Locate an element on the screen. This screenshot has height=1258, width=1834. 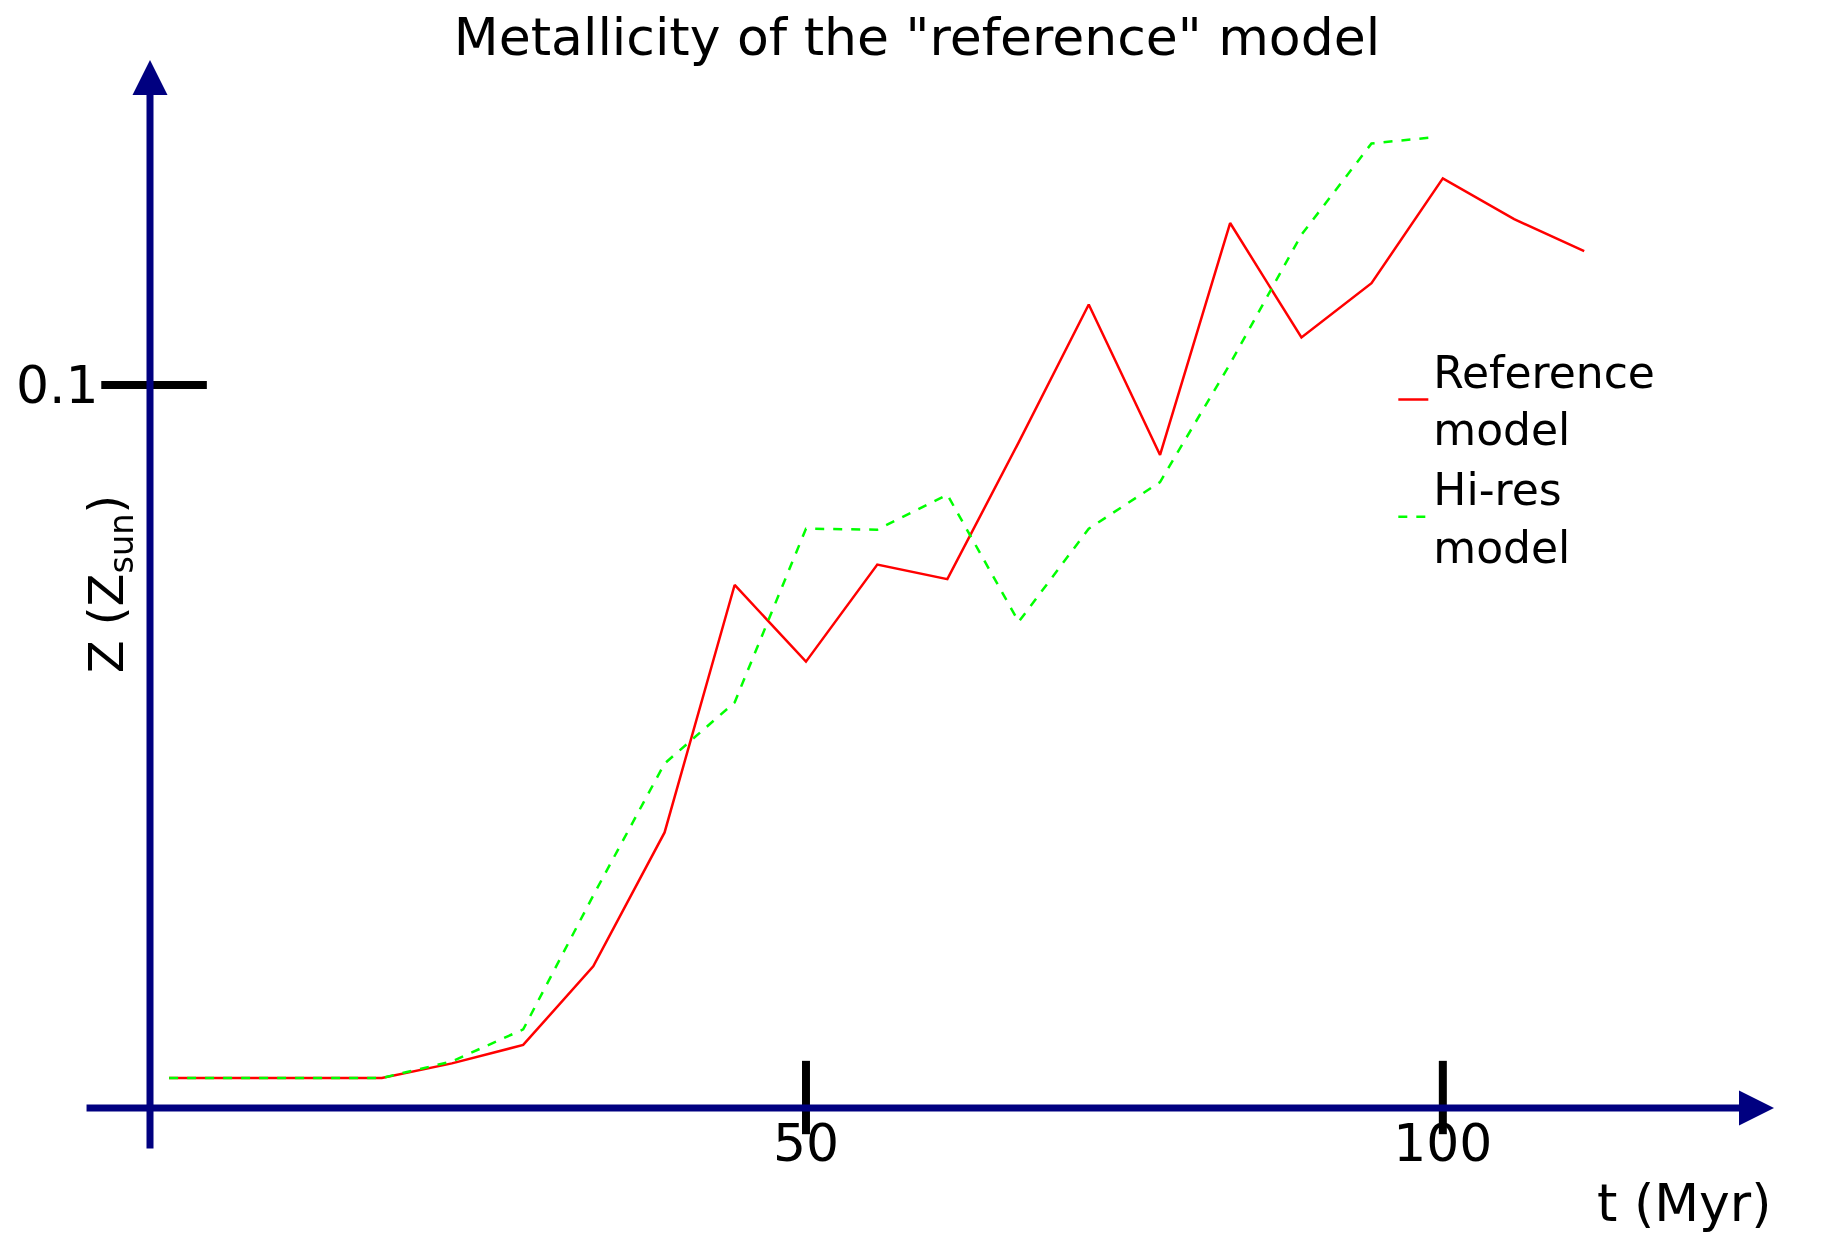
legend-label: Reference model is located at coordinates (1544, 401).